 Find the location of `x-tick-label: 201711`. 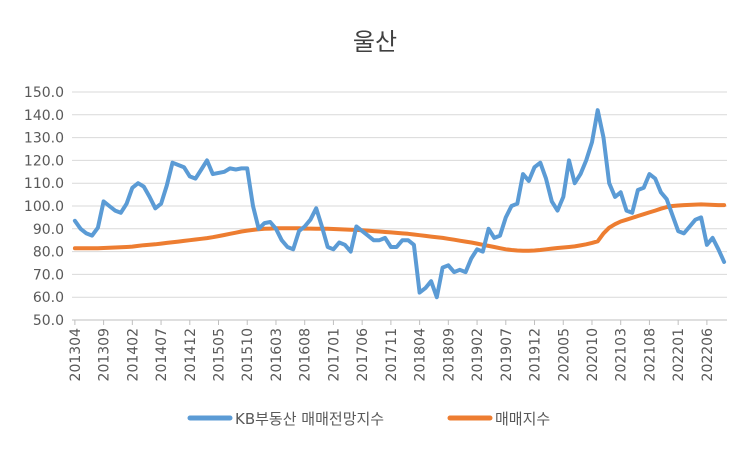

x-tick-label: 201711 is located at coordinates (392, 354).